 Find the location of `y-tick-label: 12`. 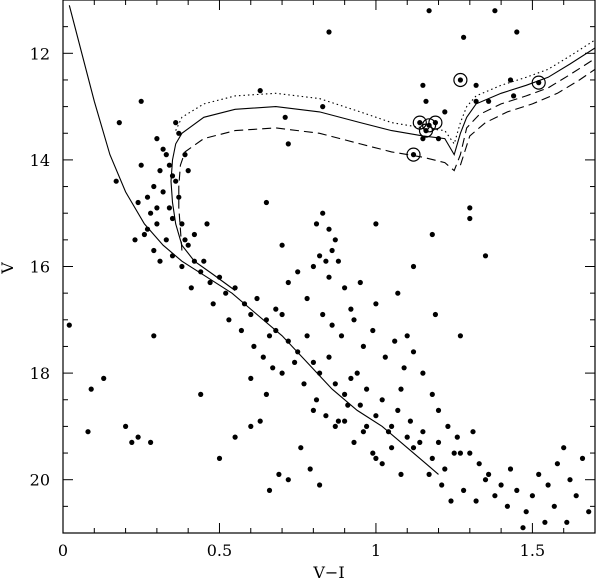

y-tick-label: 12 is located at coordinates (40, 53).